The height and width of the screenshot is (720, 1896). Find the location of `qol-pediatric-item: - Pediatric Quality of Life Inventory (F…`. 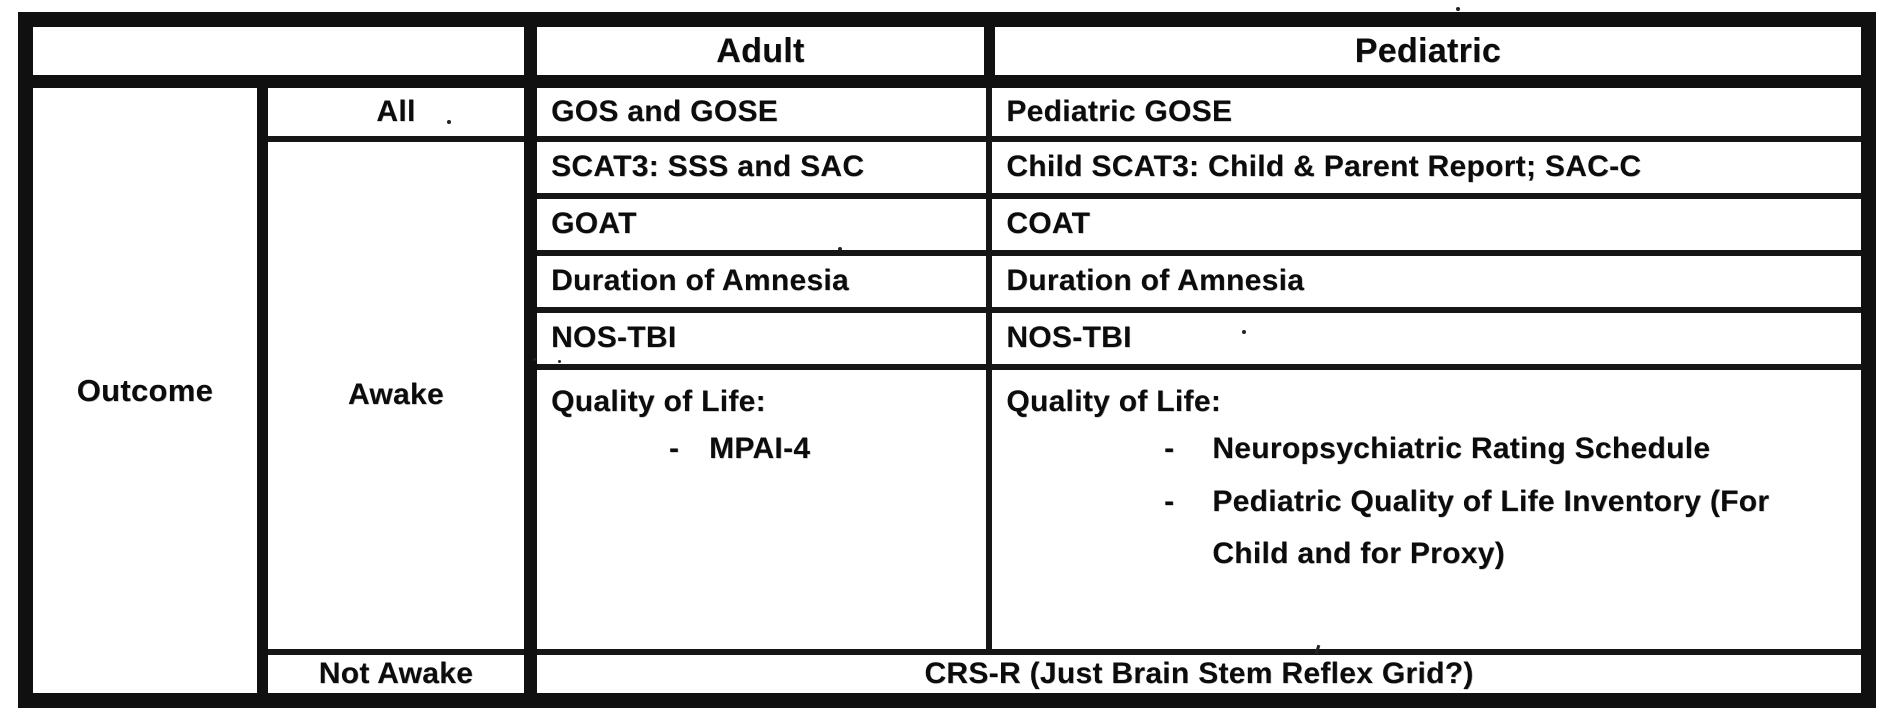

qol-pediatric-item: - Pediatric Quality of Life Inventory (F… is located at coordinates (1426, 528).